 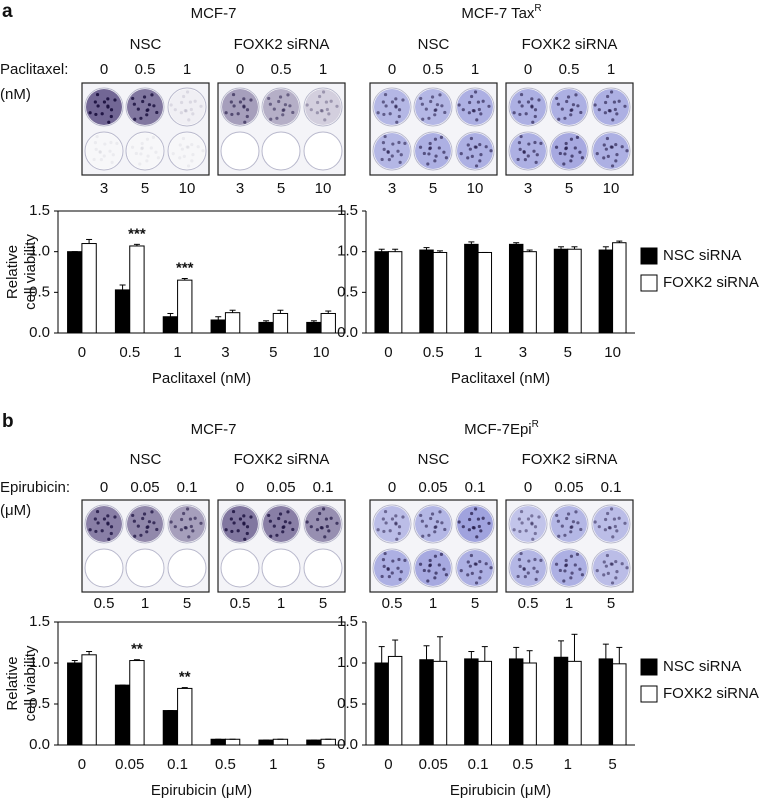 What do you see at coordinates (12, 272) in the screenshot?
I see `y-axis-label: Relative` at bounding box center [12, 272].